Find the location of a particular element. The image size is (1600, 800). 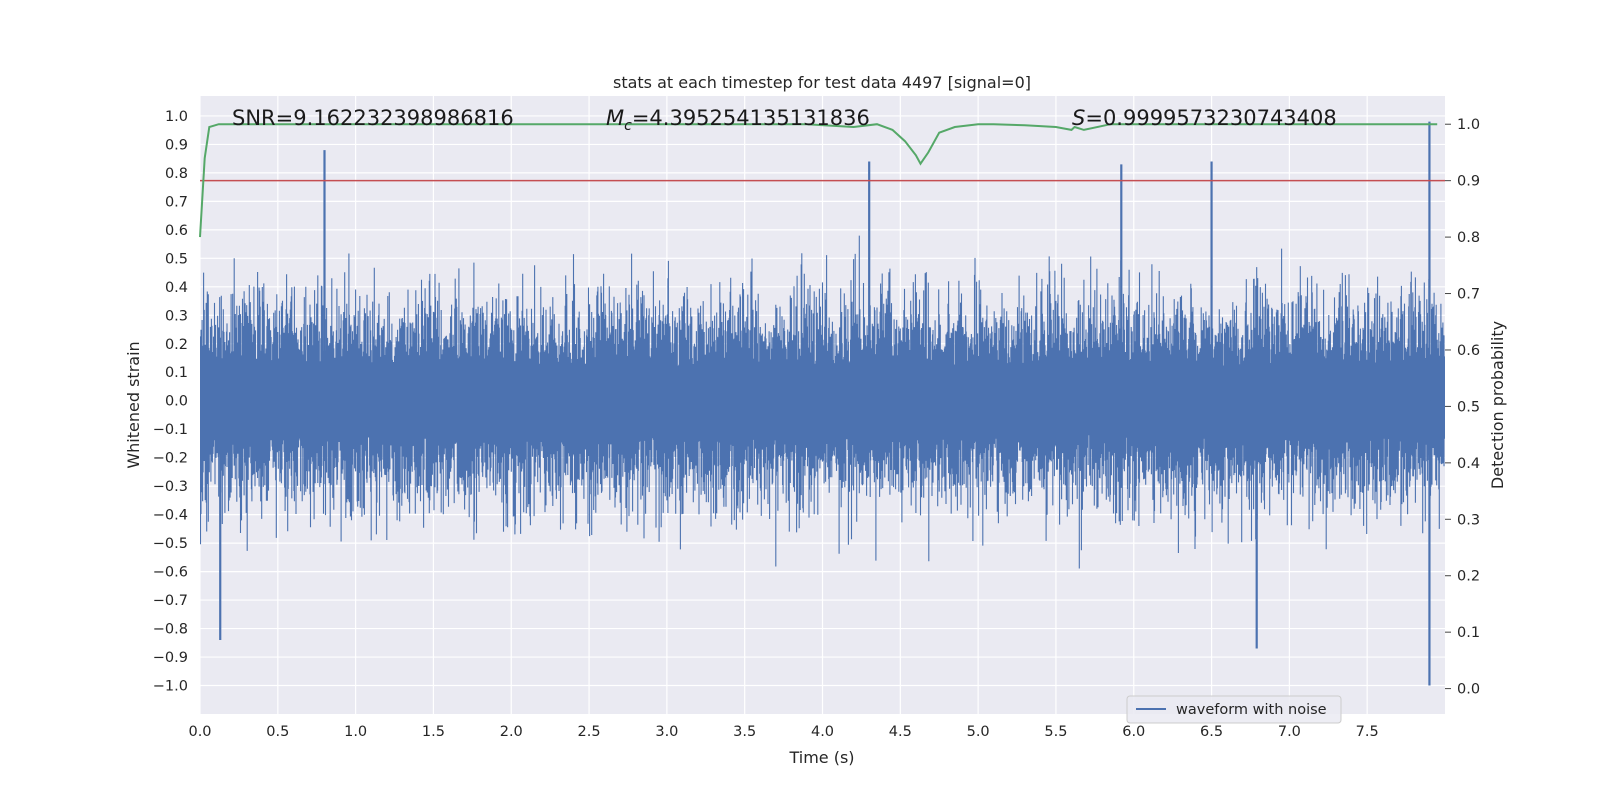

y-tick-label: −0.5 is located at coordinates (170, 544).